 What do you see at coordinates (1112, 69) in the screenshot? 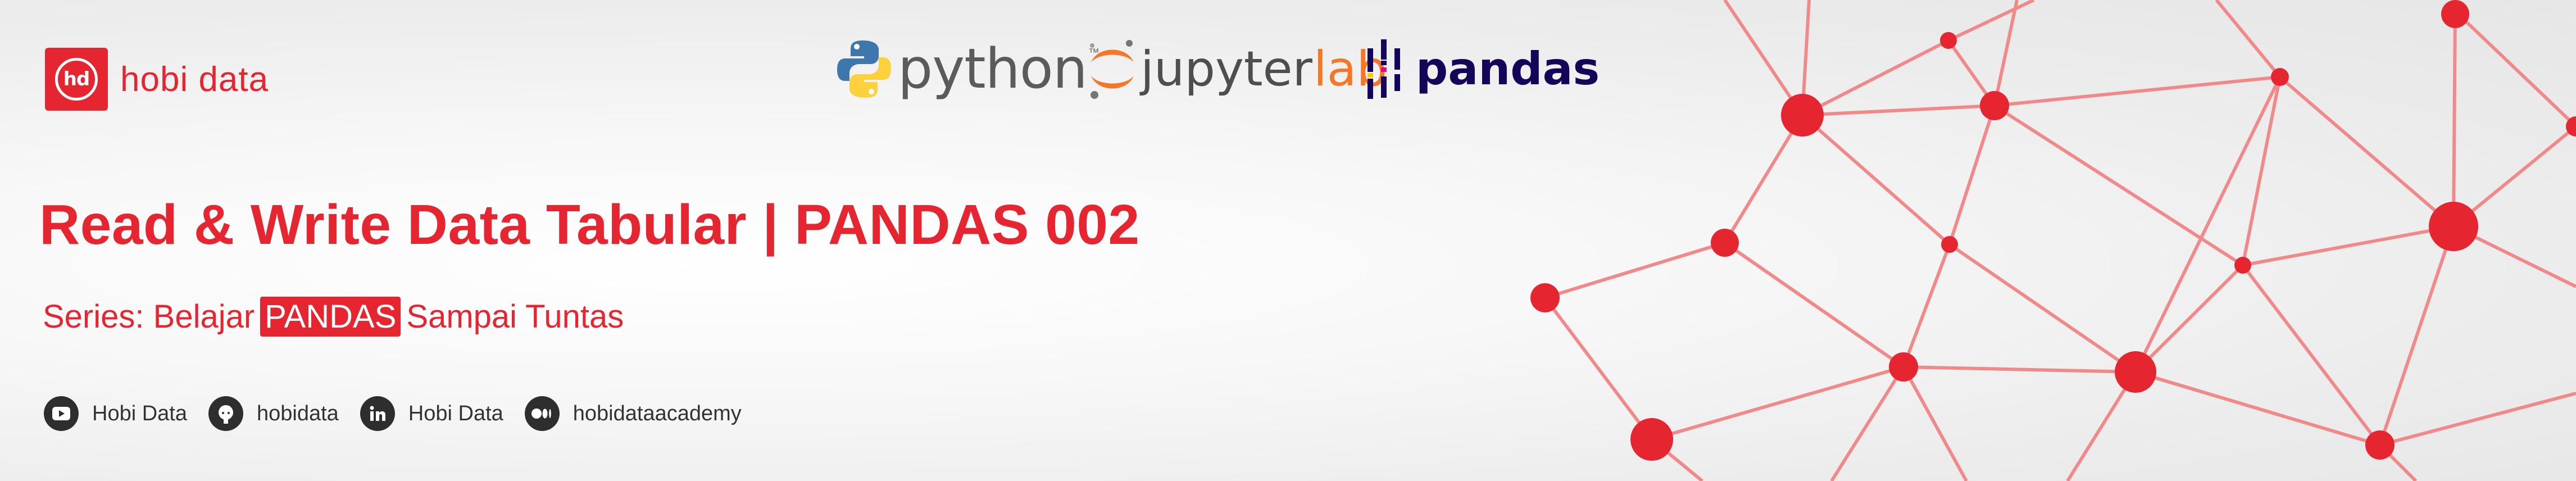
I see `jupyter-icon` at bounding box center [1112, 69].